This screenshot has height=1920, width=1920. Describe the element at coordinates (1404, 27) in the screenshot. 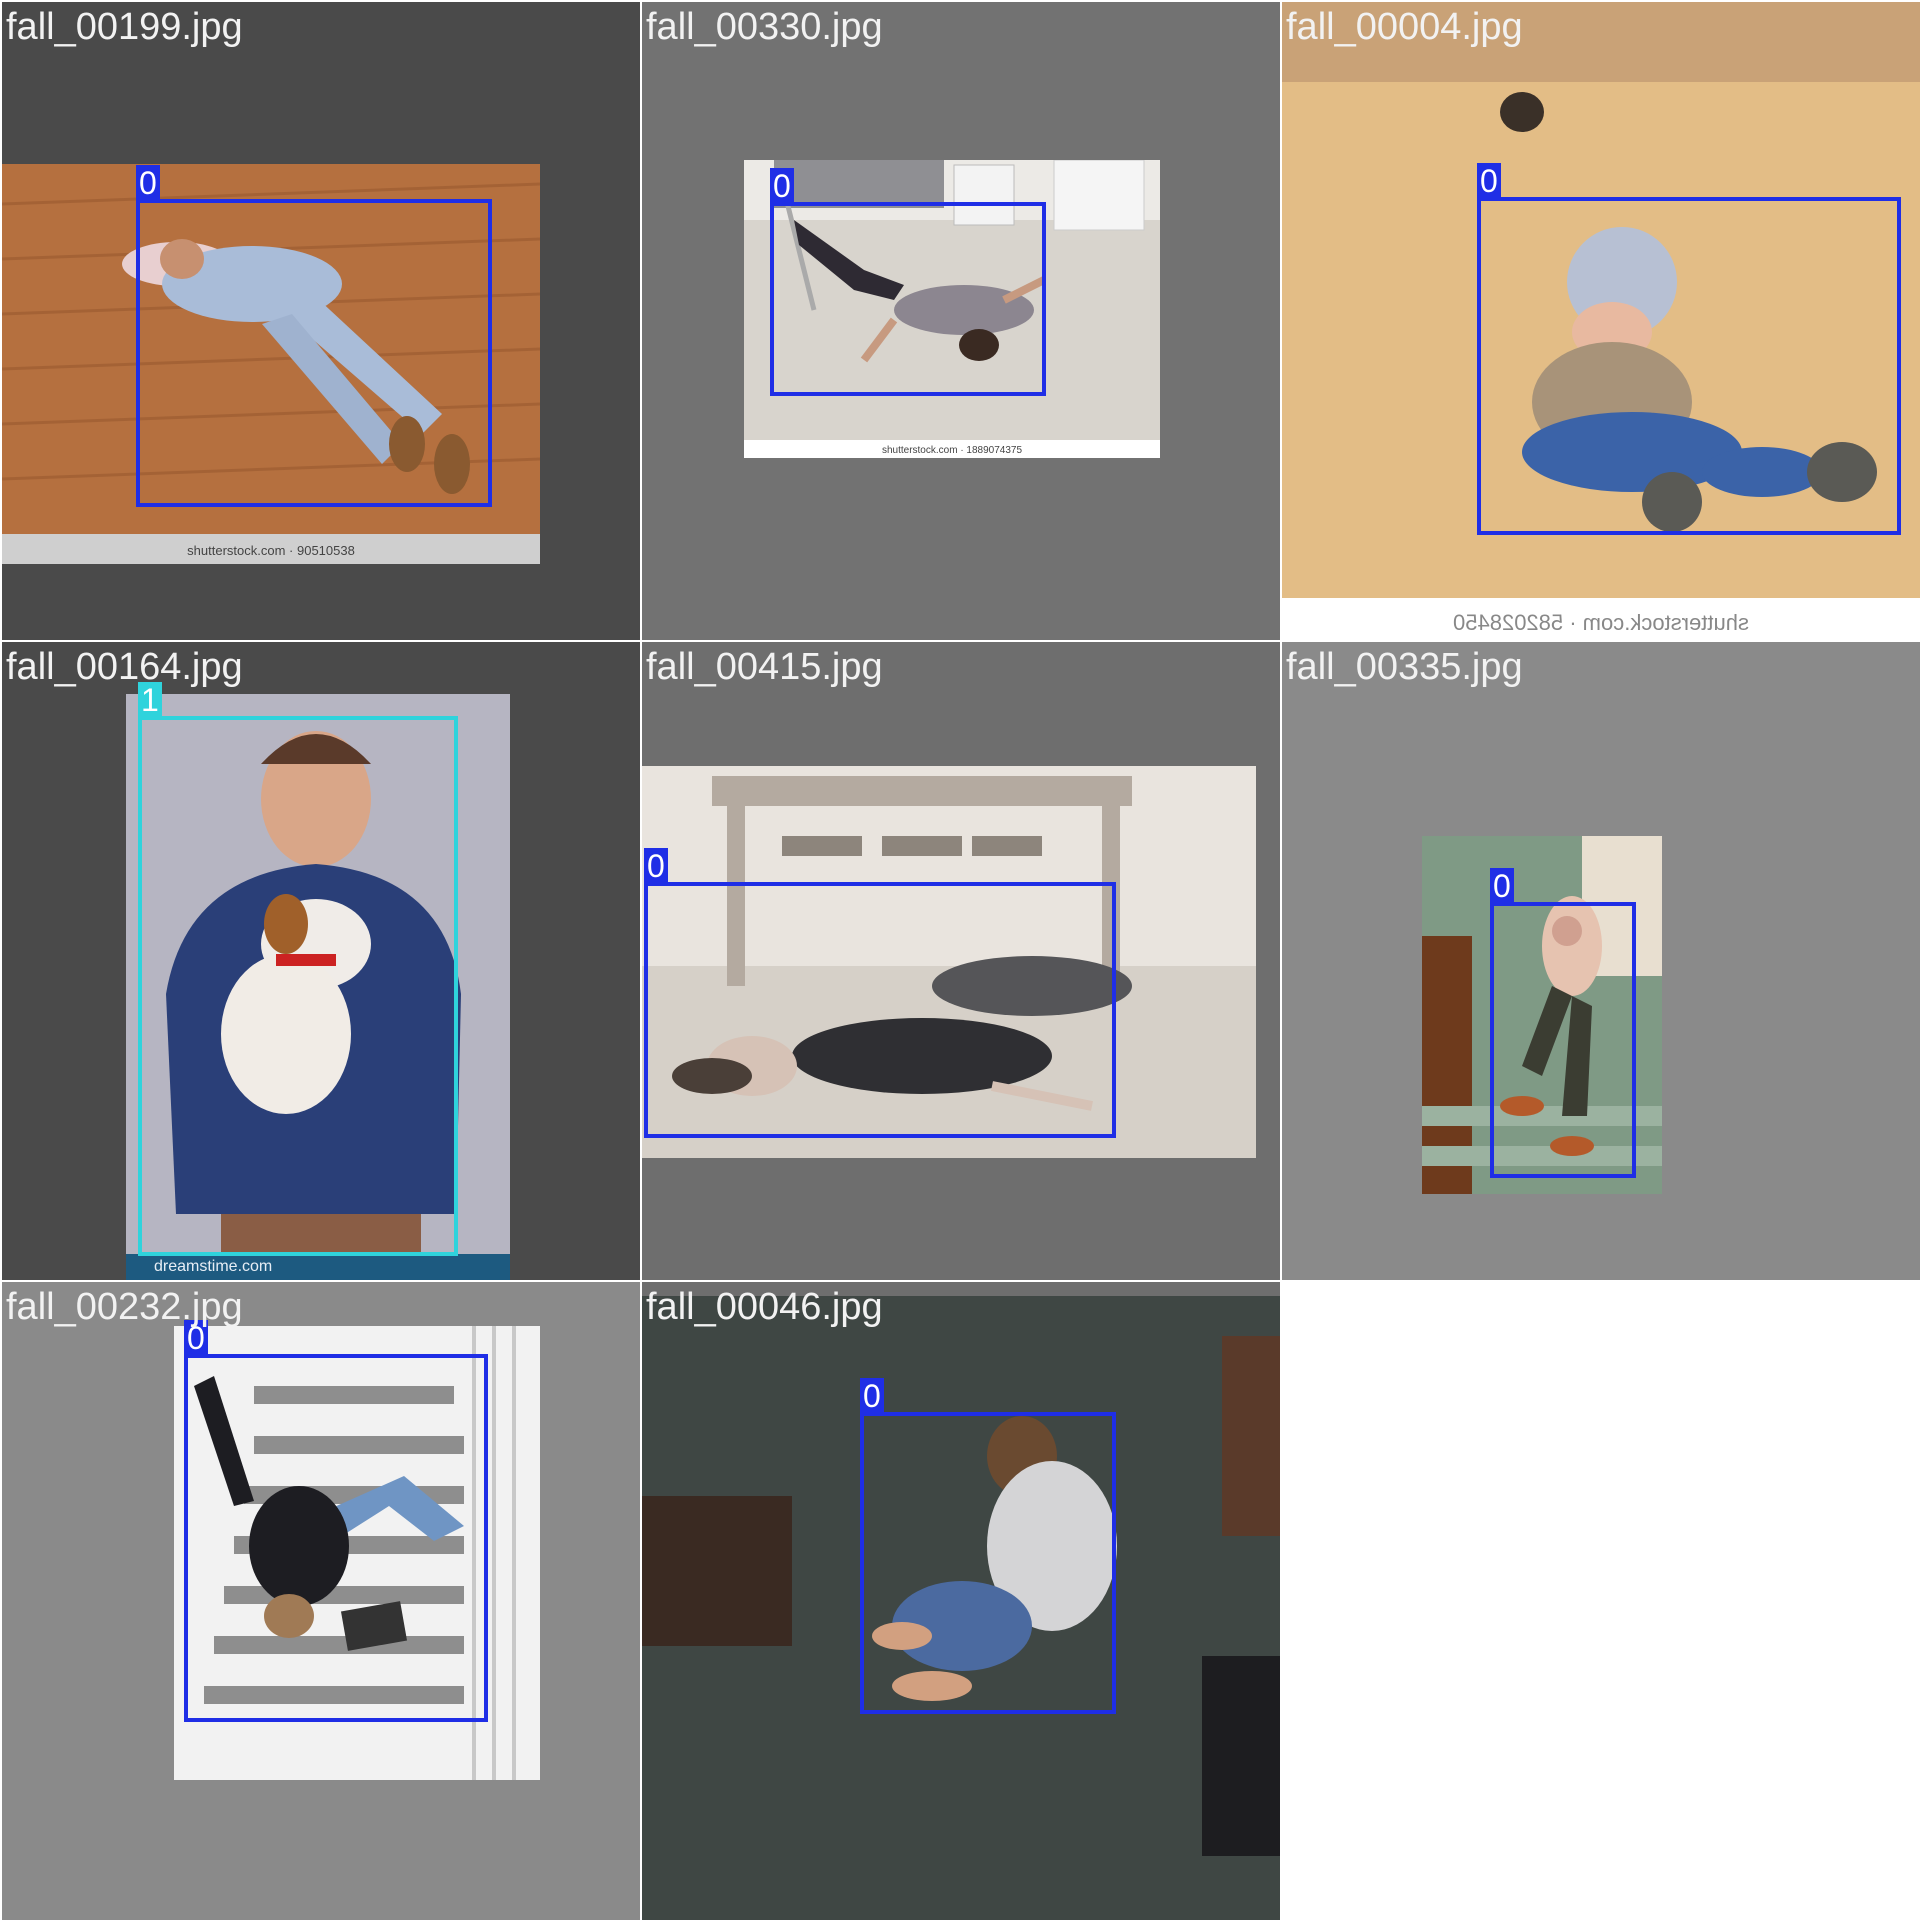

I see `tile-filename: fall_00004.jpg` at that location.